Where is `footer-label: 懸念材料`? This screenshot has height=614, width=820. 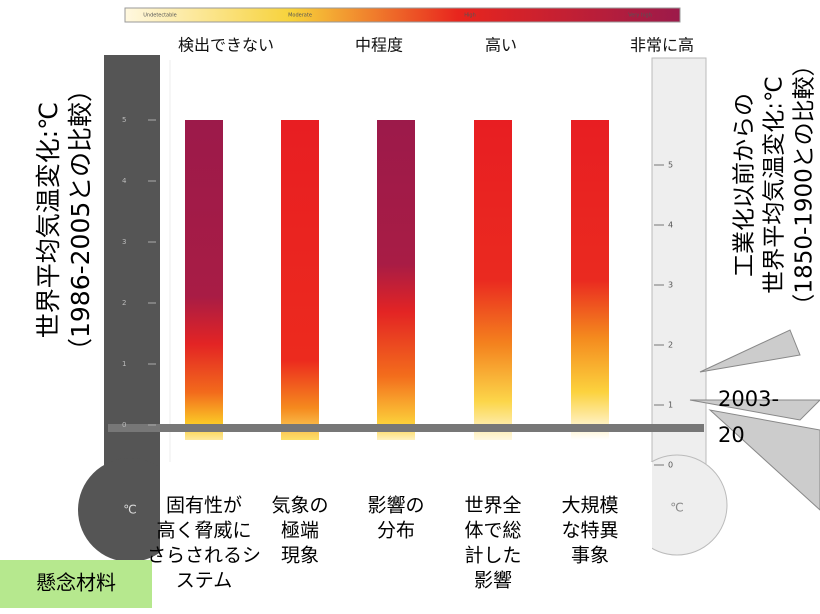
footer-label: 懸念材料 is located at coordinates (76, 583).